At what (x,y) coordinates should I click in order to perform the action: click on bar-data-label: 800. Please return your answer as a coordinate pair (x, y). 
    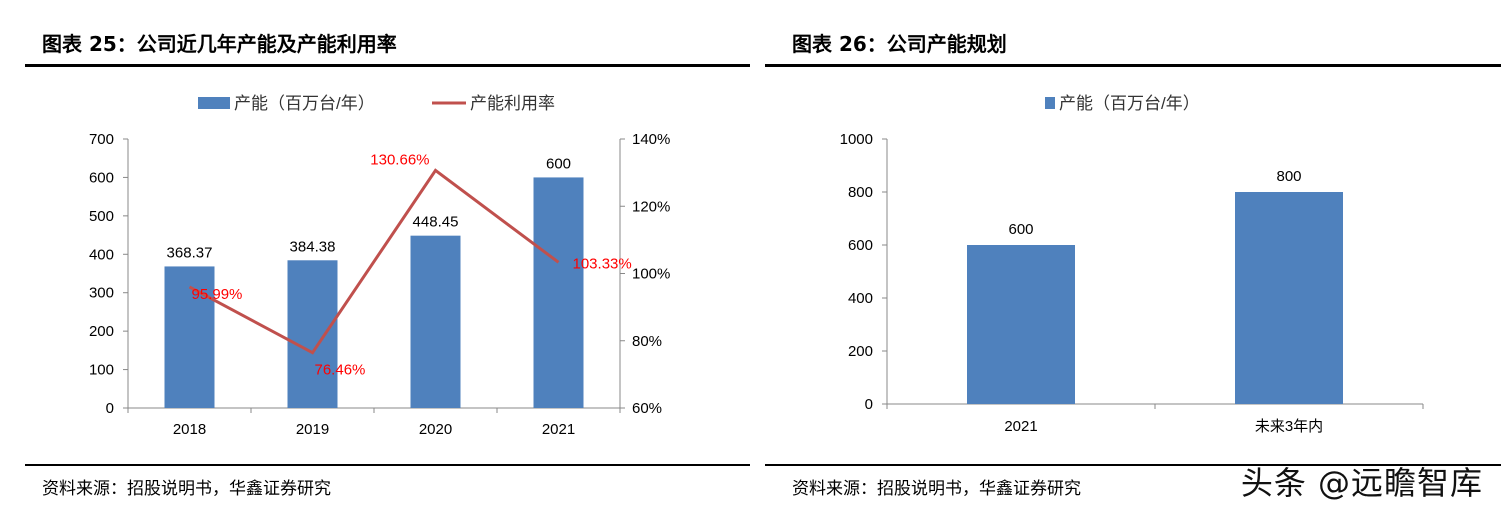
    Looking at the image, I should click on (1288, 176).